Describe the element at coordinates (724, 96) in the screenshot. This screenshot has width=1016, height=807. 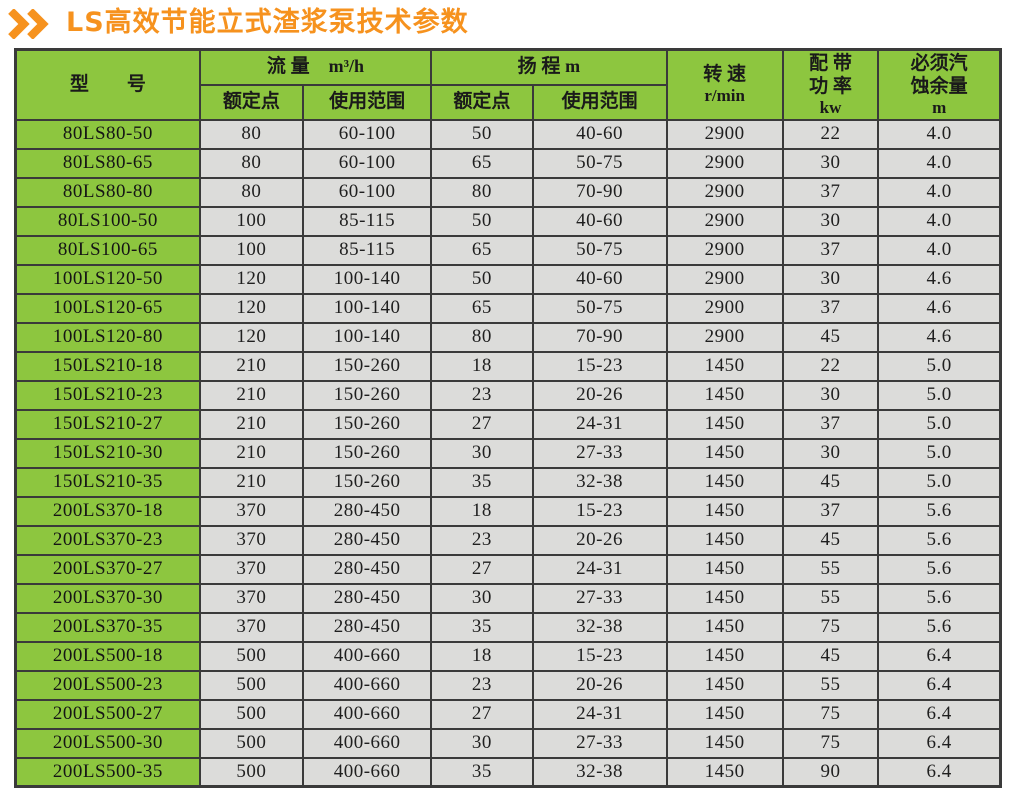
I see `header-speed-unit: r/min` at that location.